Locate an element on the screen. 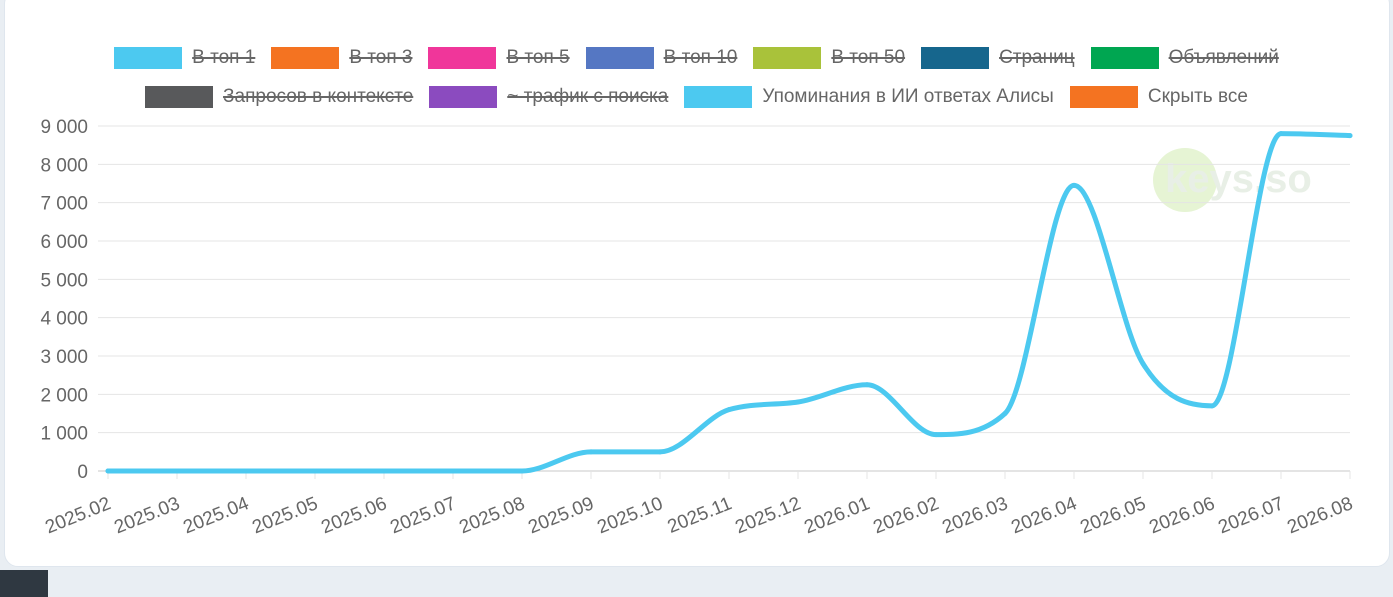  legend-label: В топ 50 is located at coordinates (868, 57).